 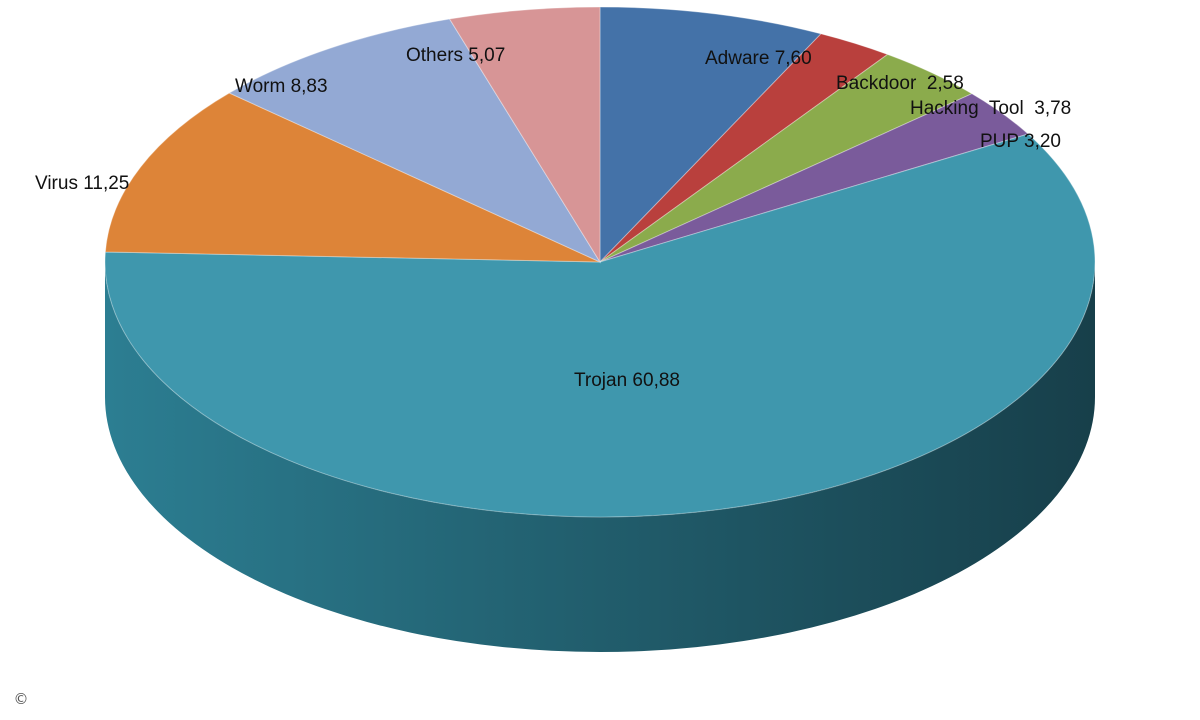 What do you see at coordinates (758, 58) in the screenshot?
I see `data-label-adware: Adware 7,60` at bounding box center [758, 58].